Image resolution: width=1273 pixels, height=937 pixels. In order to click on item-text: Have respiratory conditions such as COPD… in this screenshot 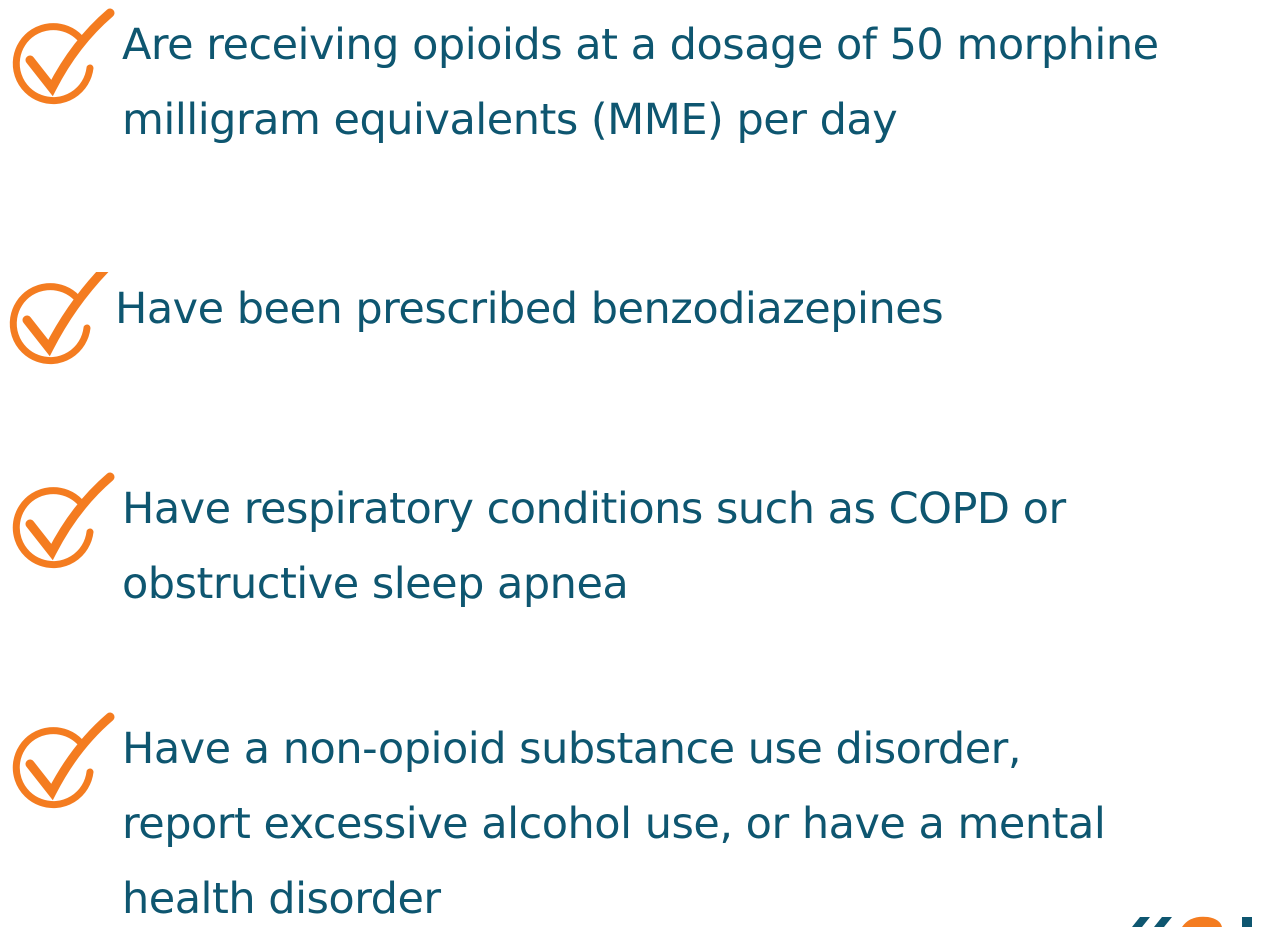, I will do `click(594, 547)`.